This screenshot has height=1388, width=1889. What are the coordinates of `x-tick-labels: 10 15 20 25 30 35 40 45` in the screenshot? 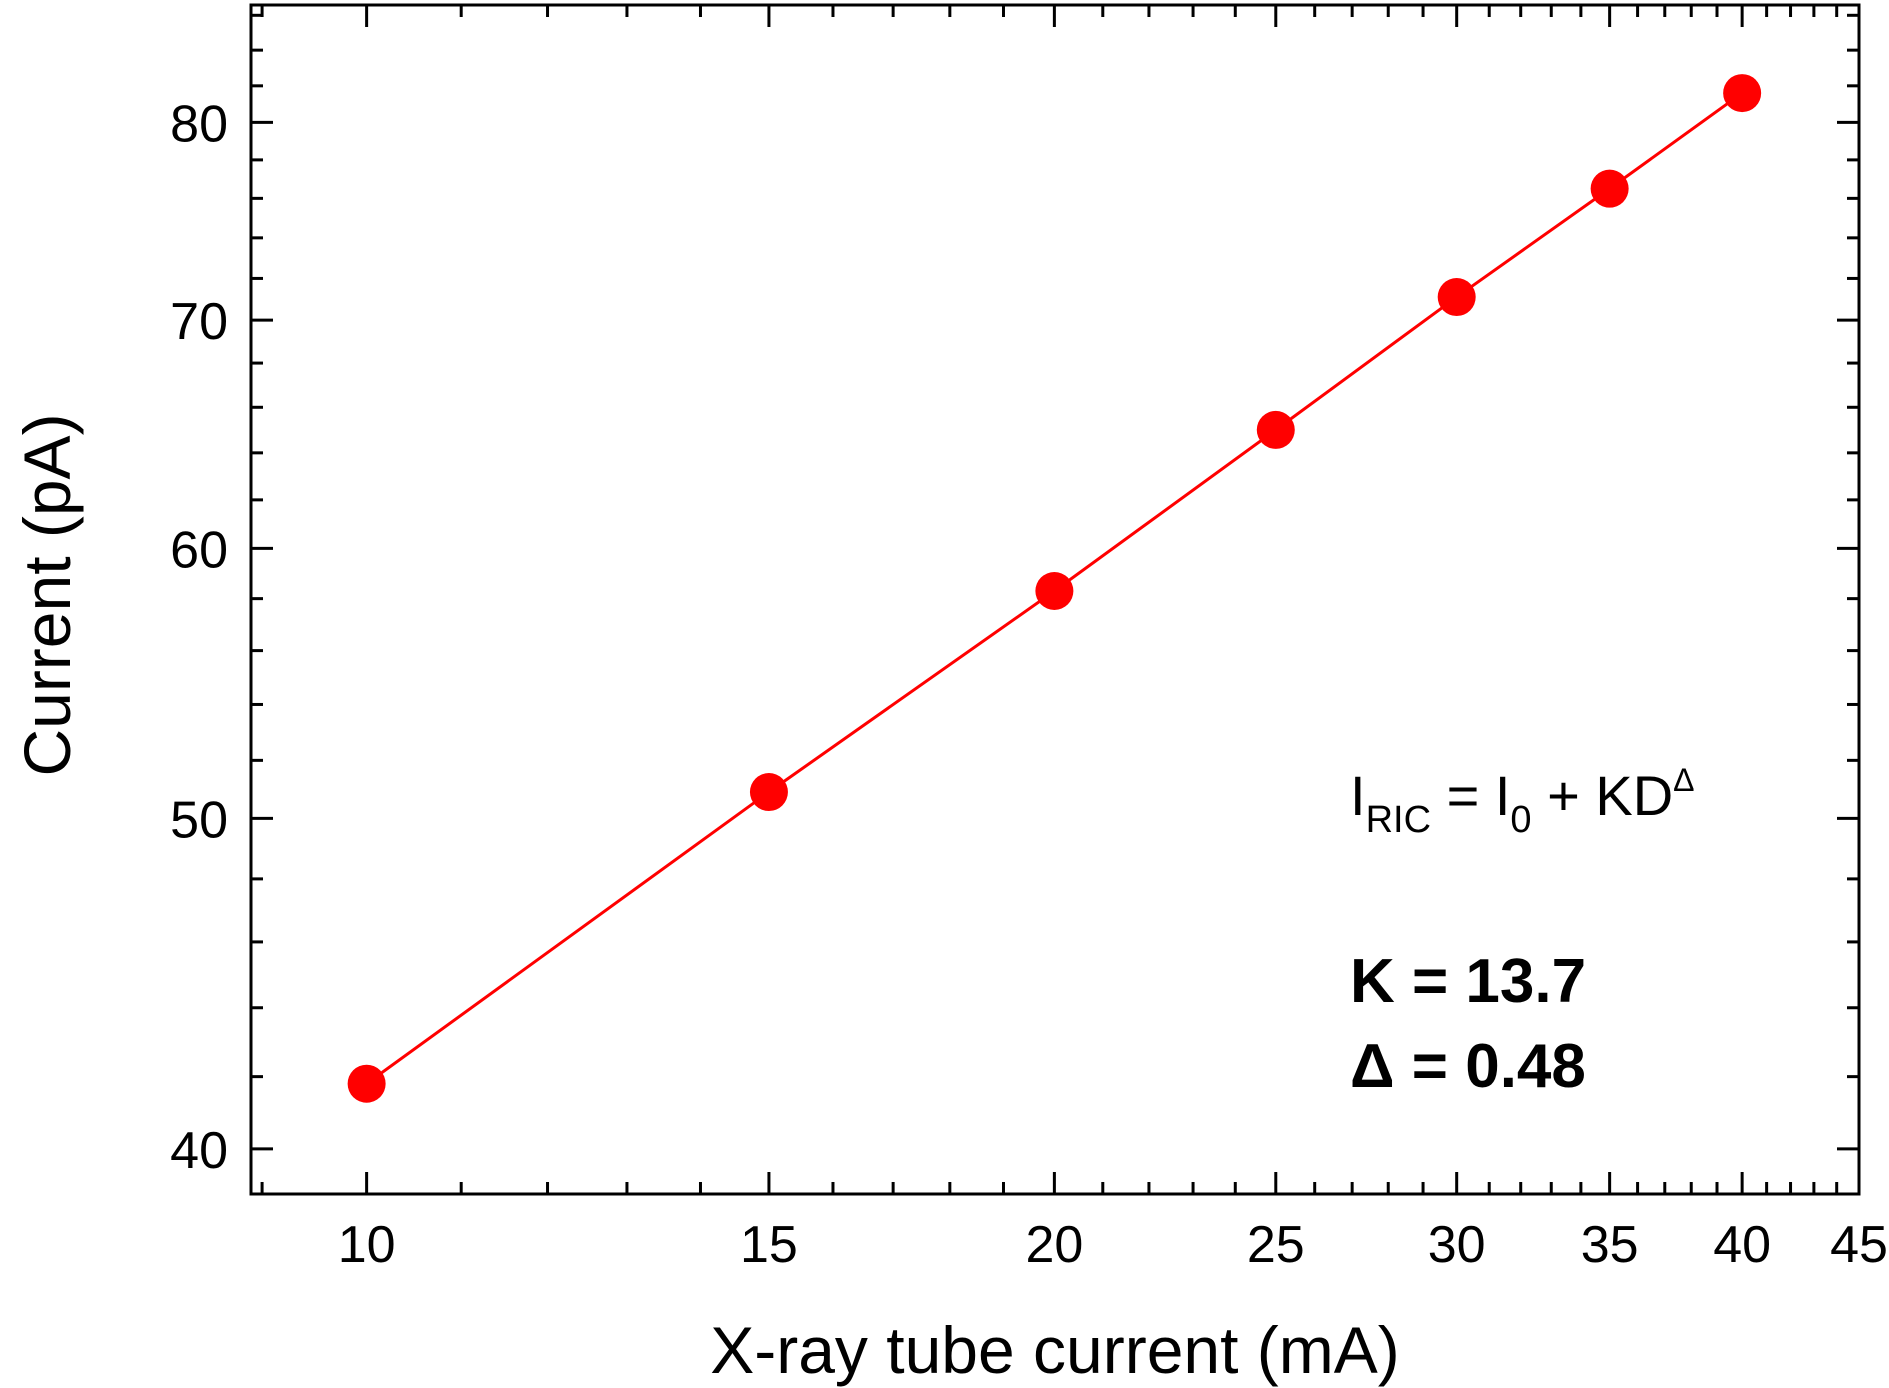 It's located at (1113, 1245).